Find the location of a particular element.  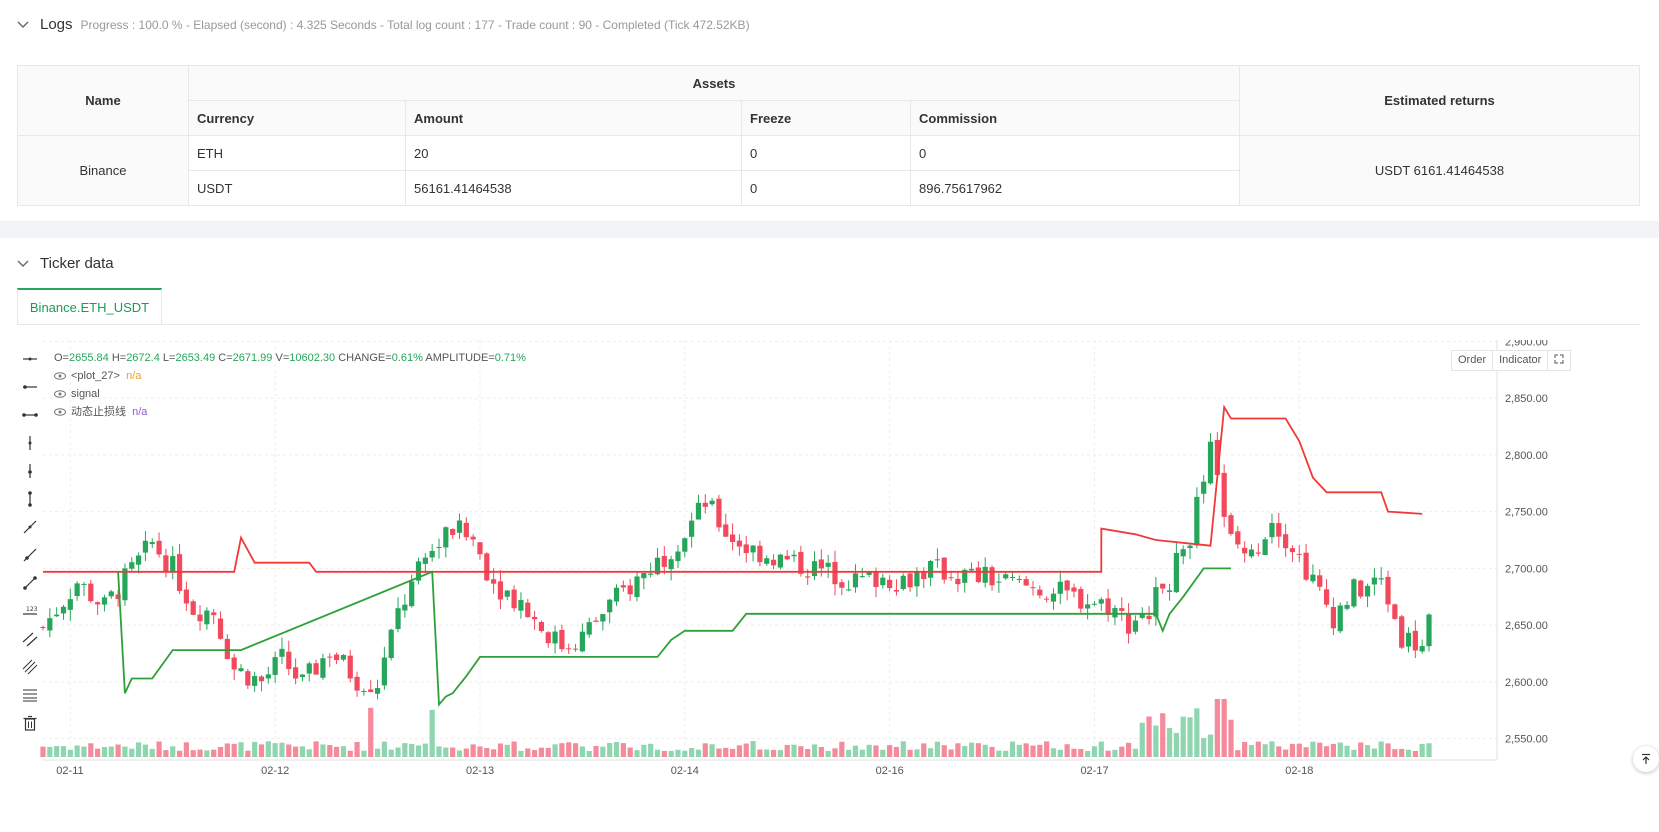

horizontal-line-icon is located at coordinates (30, 359).